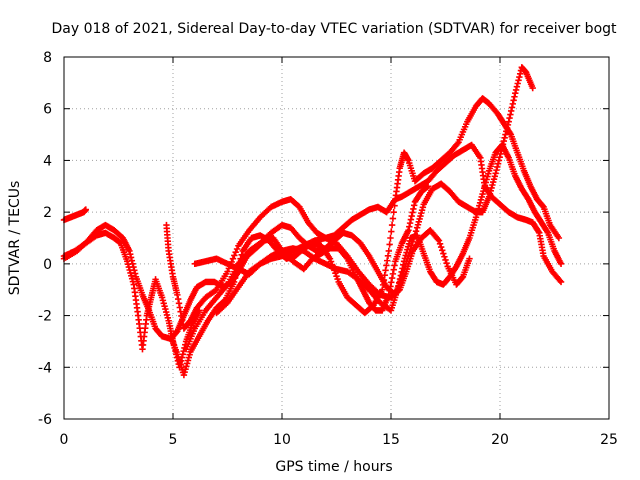 Image resolution: width=640 pixels, height=480 pixels. I want to click on y-tick-label: -2, so click(45, 317).